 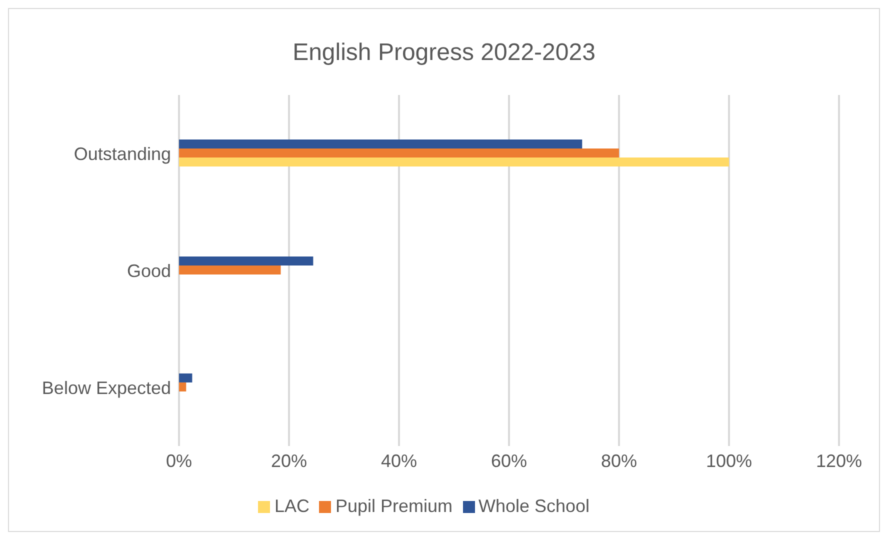 What do you see at coordinates (289, 460) in the screenshot?
I see `x-tick-label: 20%` at bounding box center [289, 460].